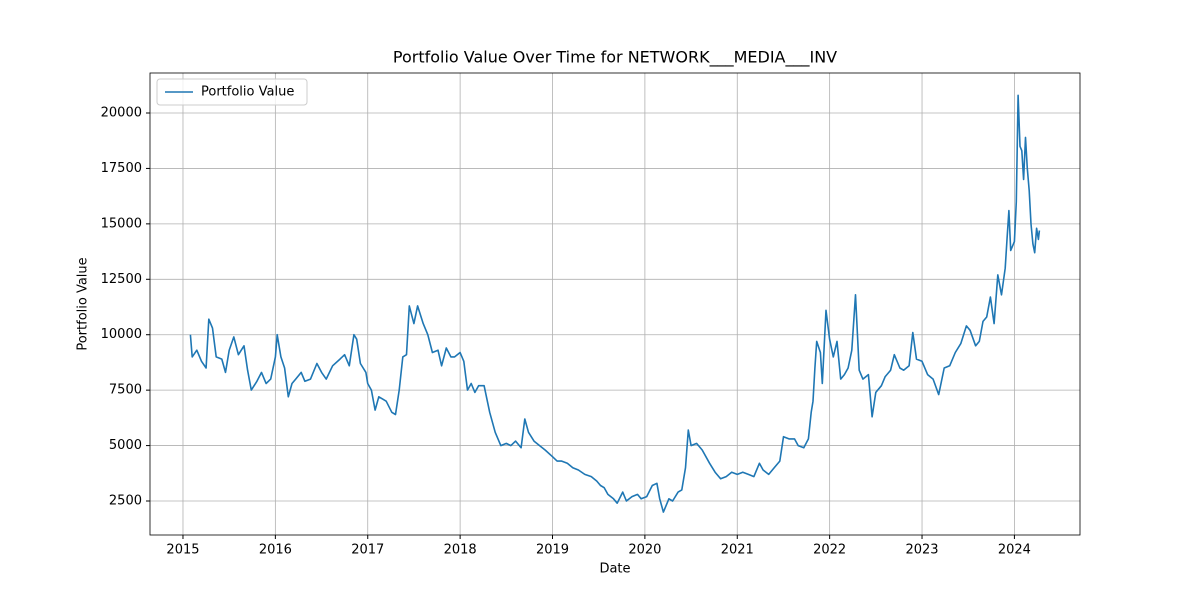 Image resolution: width=1200 pixels, height=604 pixels. What do you see at coordinates (614, 569) in the screenshot?
I see `x-axis-label: Date` at bounding box center [614, 569].